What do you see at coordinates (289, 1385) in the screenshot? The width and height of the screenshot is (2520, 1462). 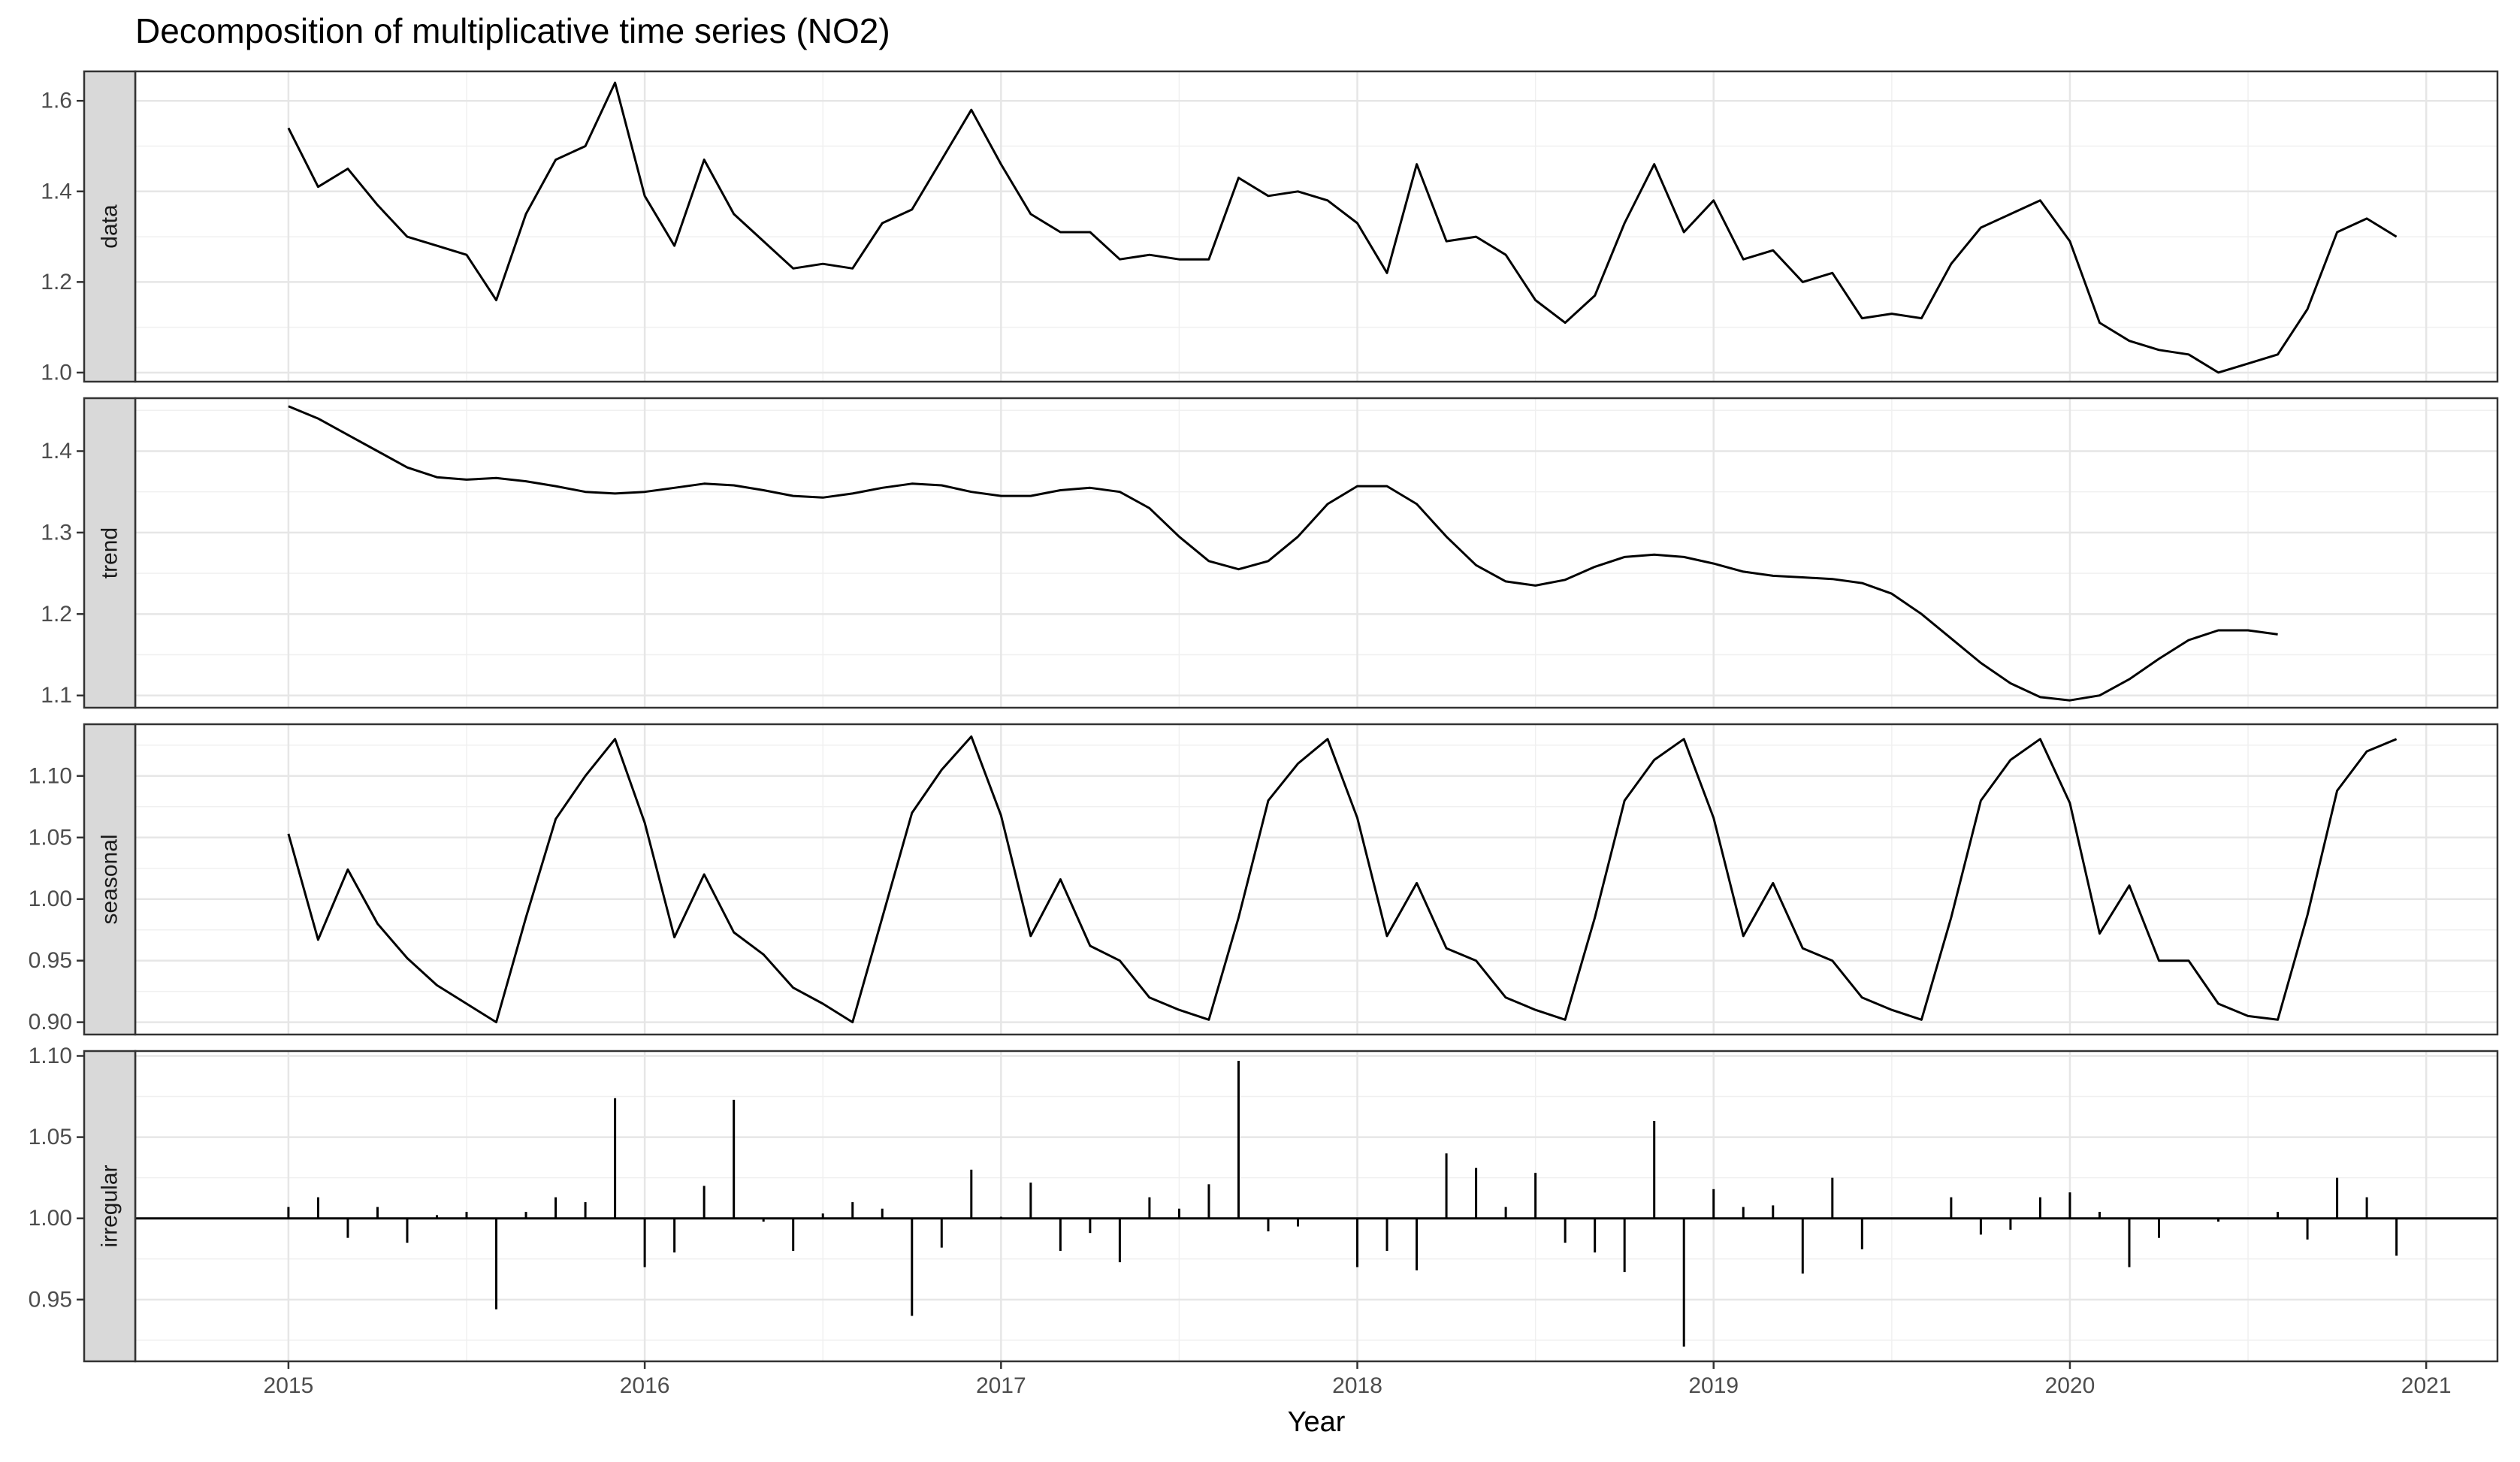 I see `x-tick-label: 2015` at bounding box center [289, 1385].